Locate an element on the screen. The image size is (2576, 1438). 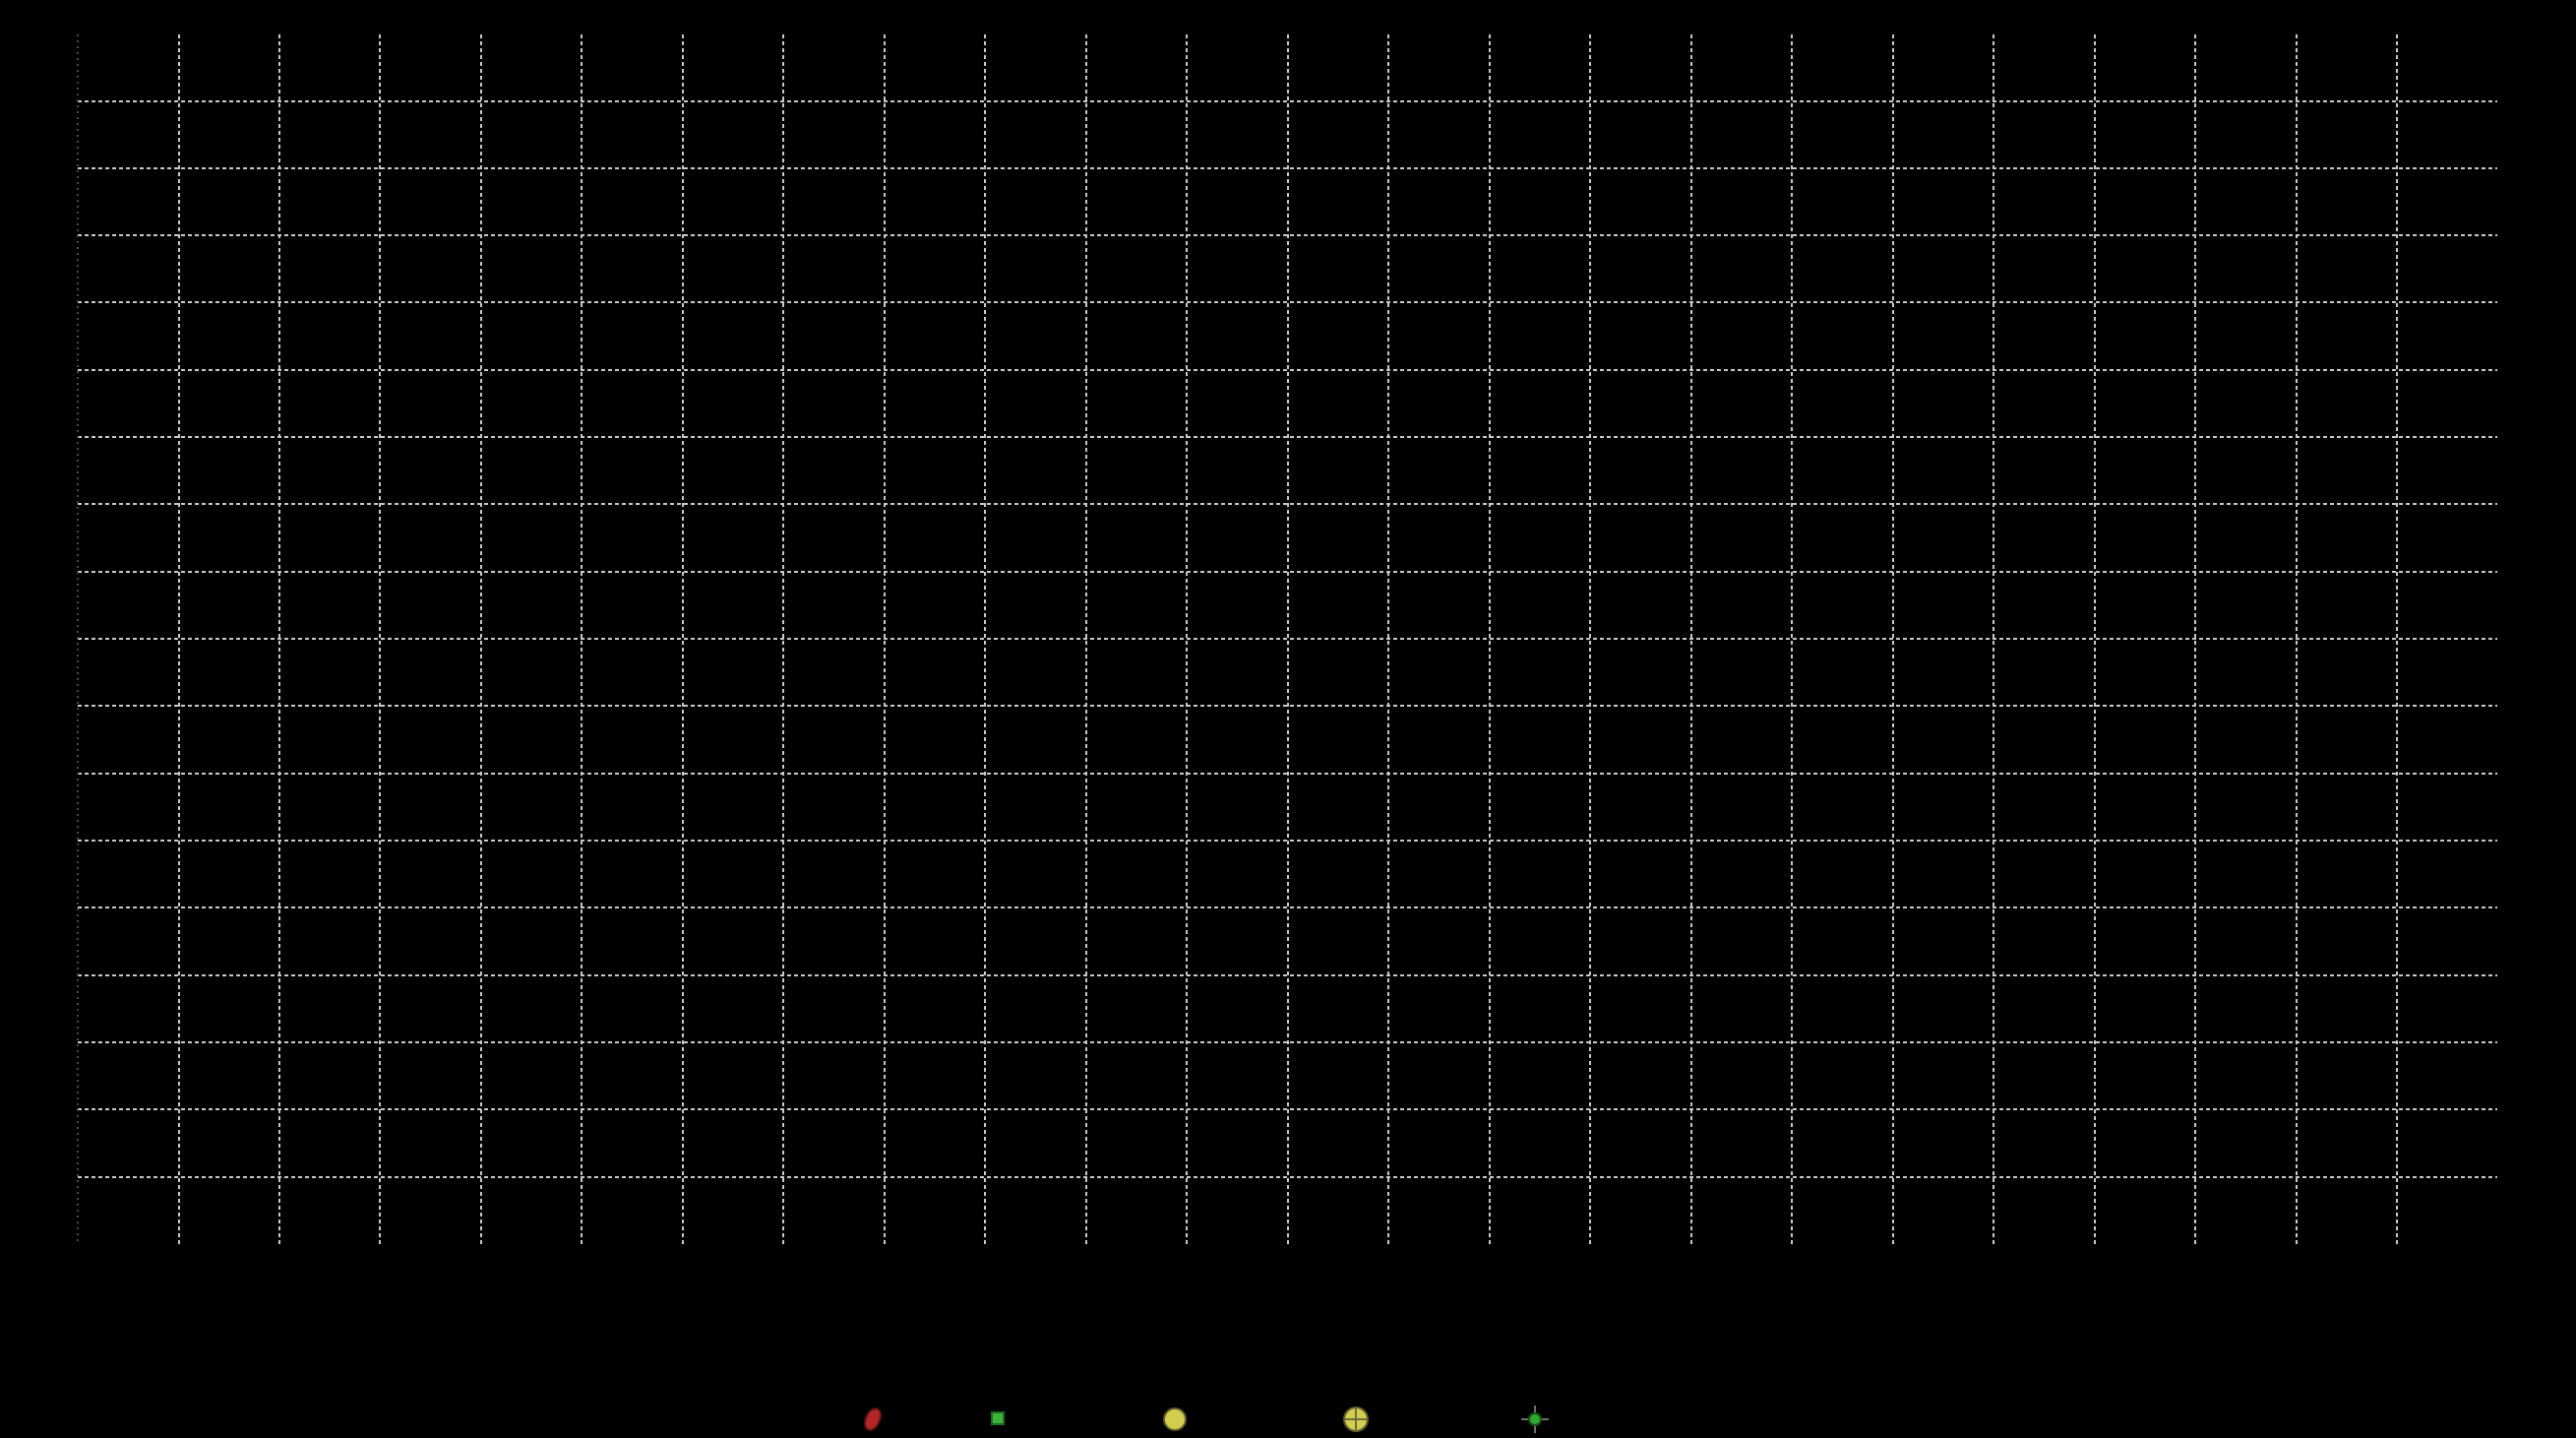
legend-marker-yellow-circle-cross is located at coordinates (1356, 1419).